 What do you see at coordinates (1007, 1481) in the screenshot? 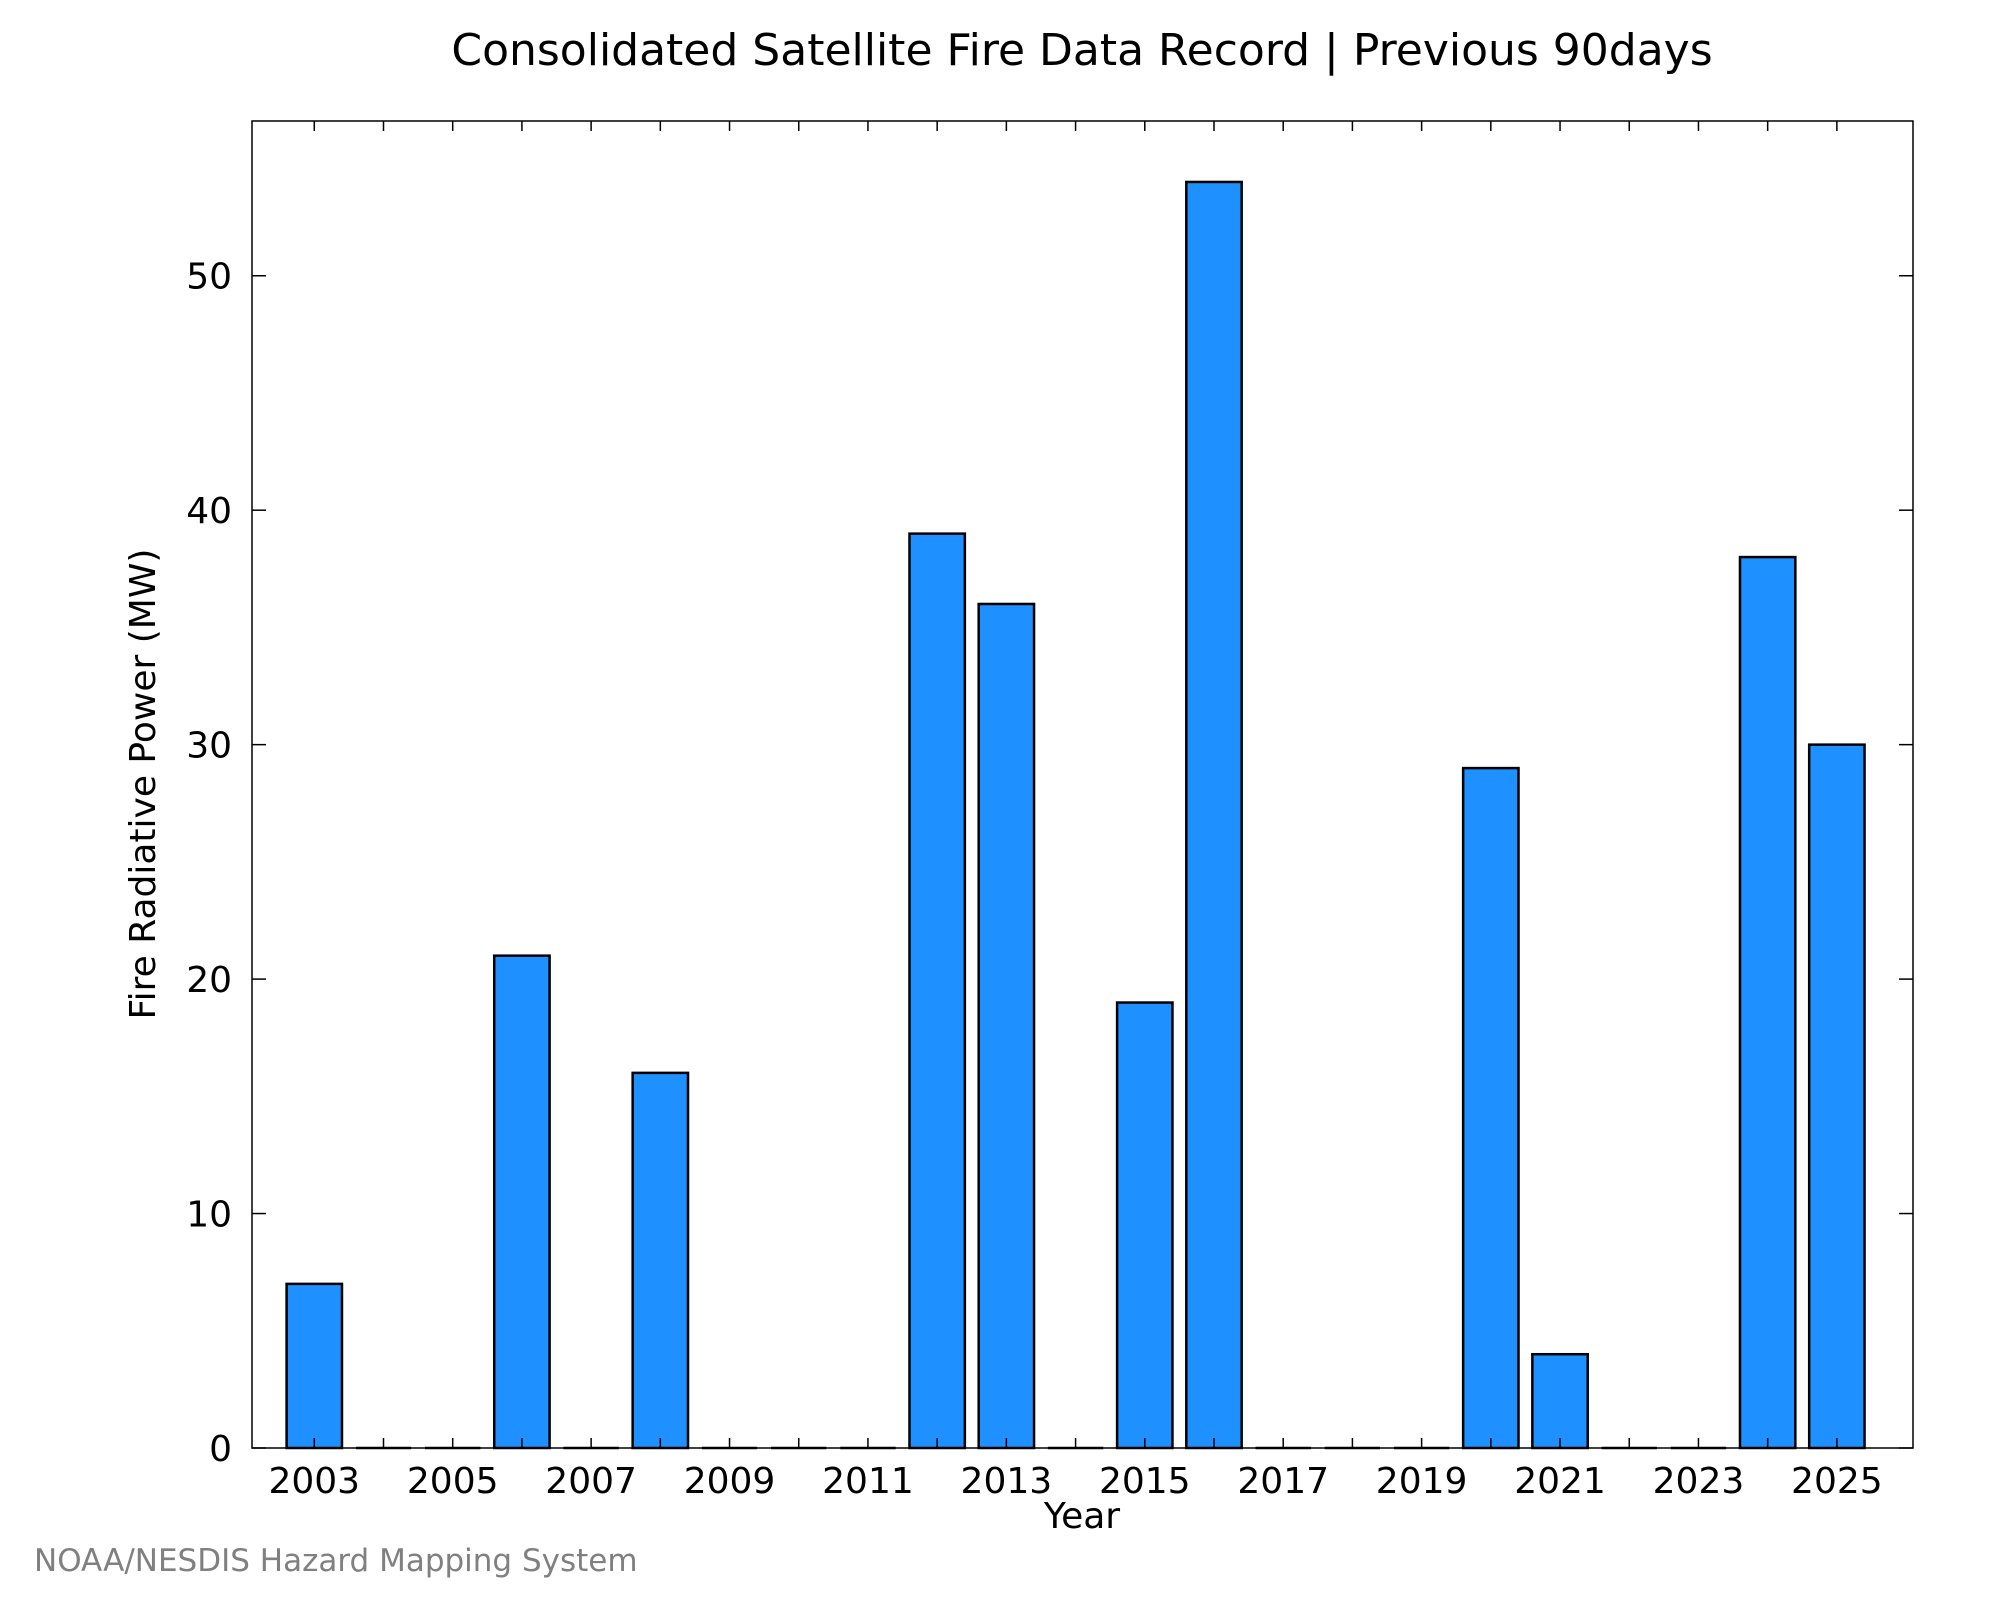
I see `x-tick-label: 2013` at bounding box center [1007, 1481].